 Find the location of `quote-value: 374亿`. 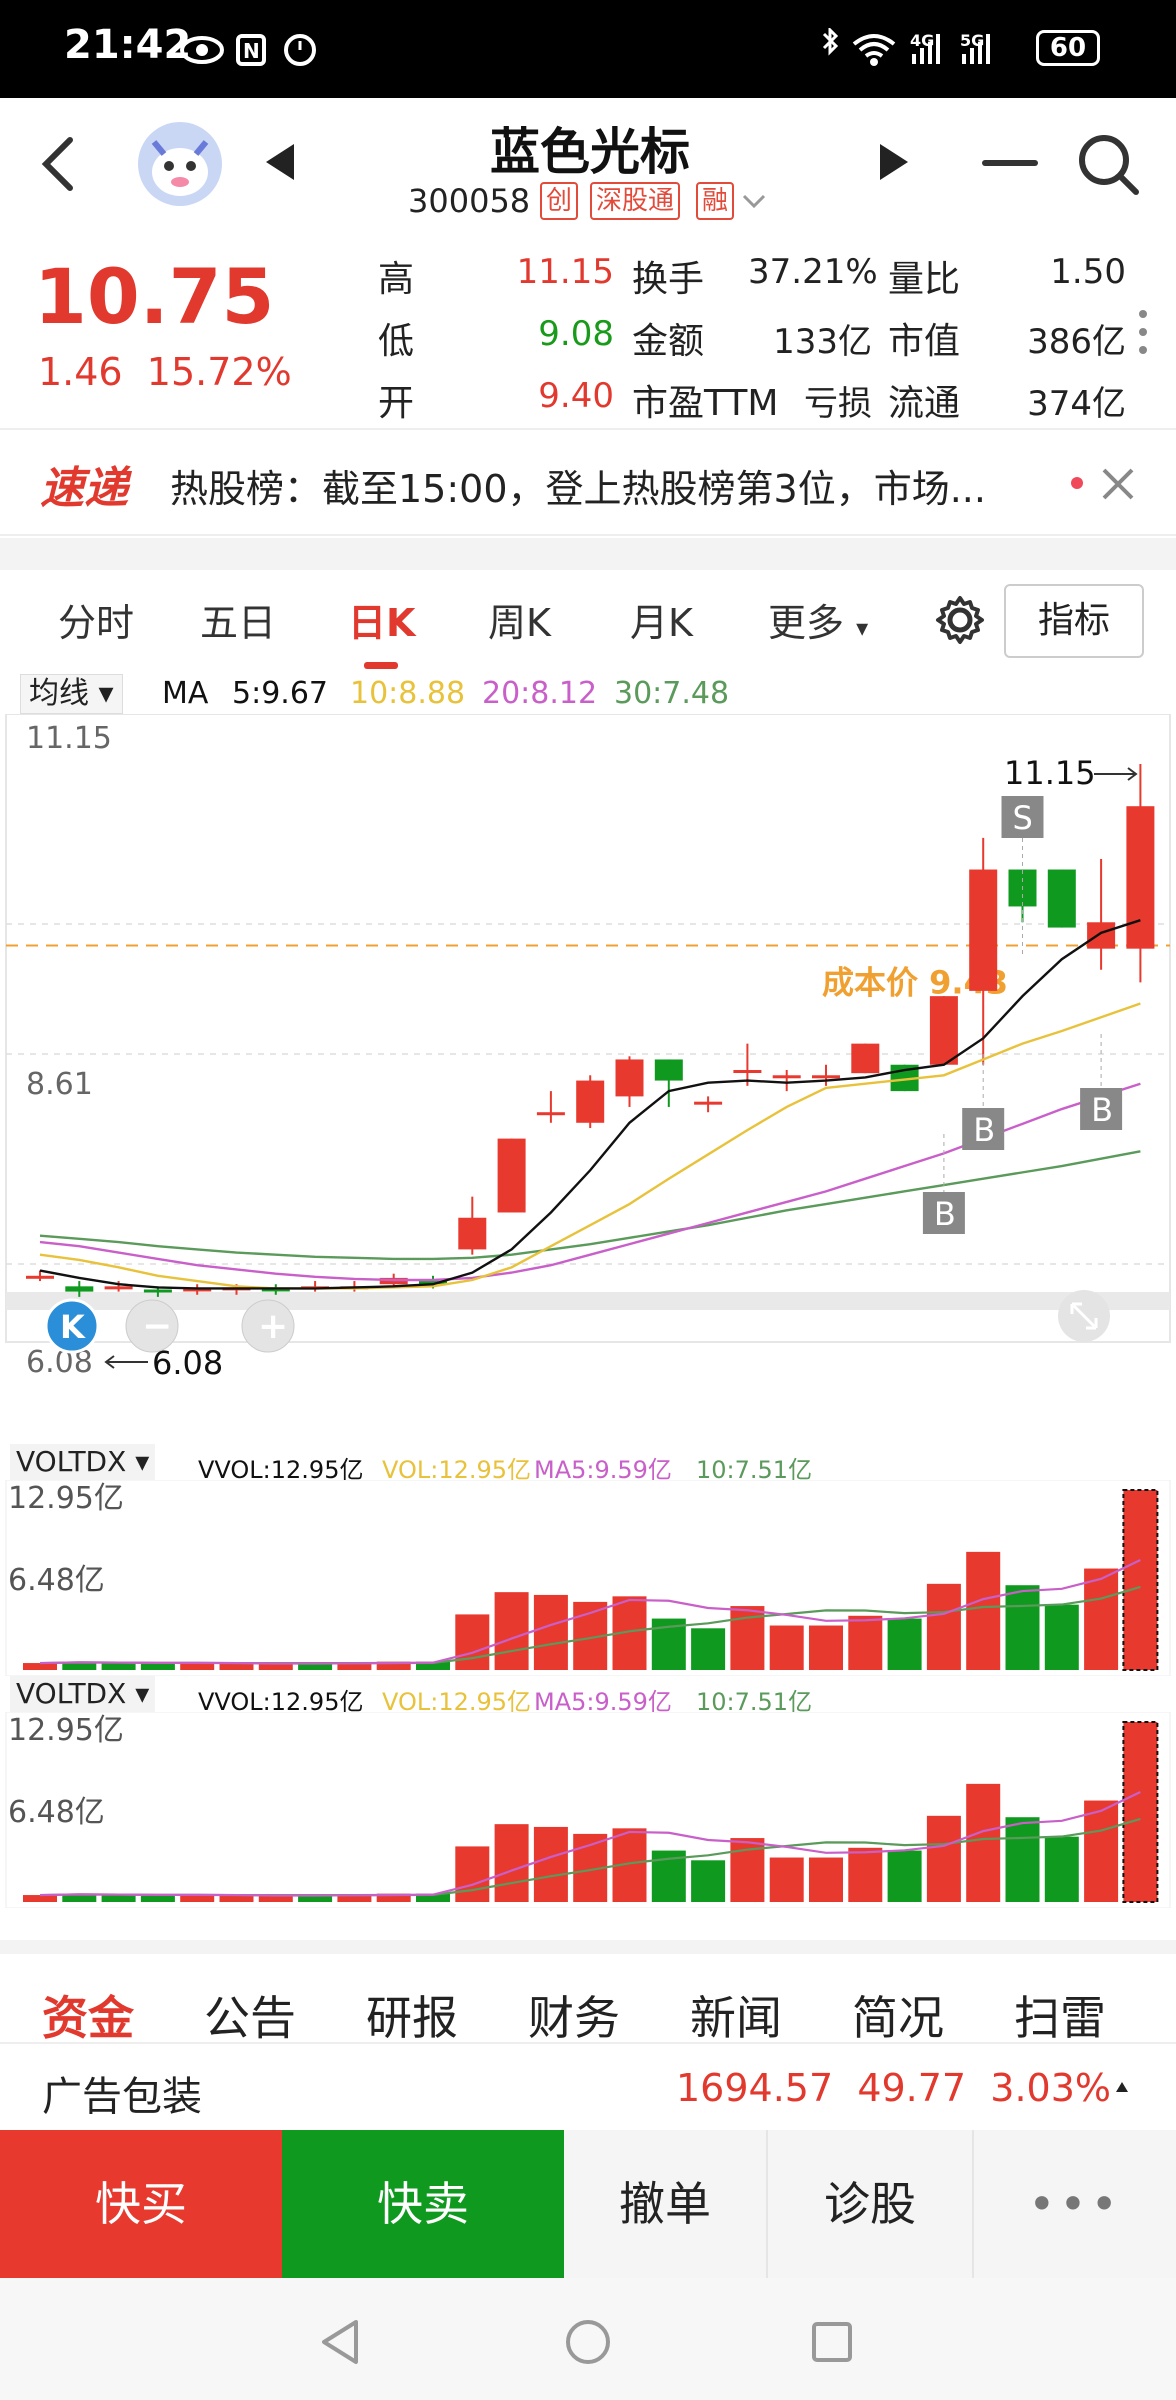

quote-value: 374亿 is located at coordinates (1076, 404).